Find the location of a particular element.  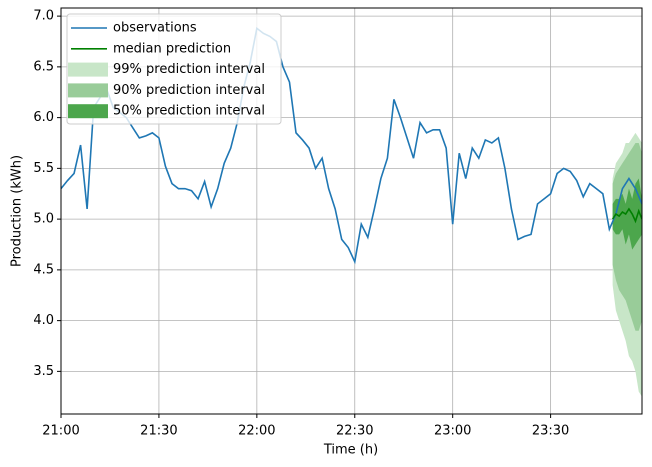

y-tick-label: 7.0 is located at coordinates (43, 16).